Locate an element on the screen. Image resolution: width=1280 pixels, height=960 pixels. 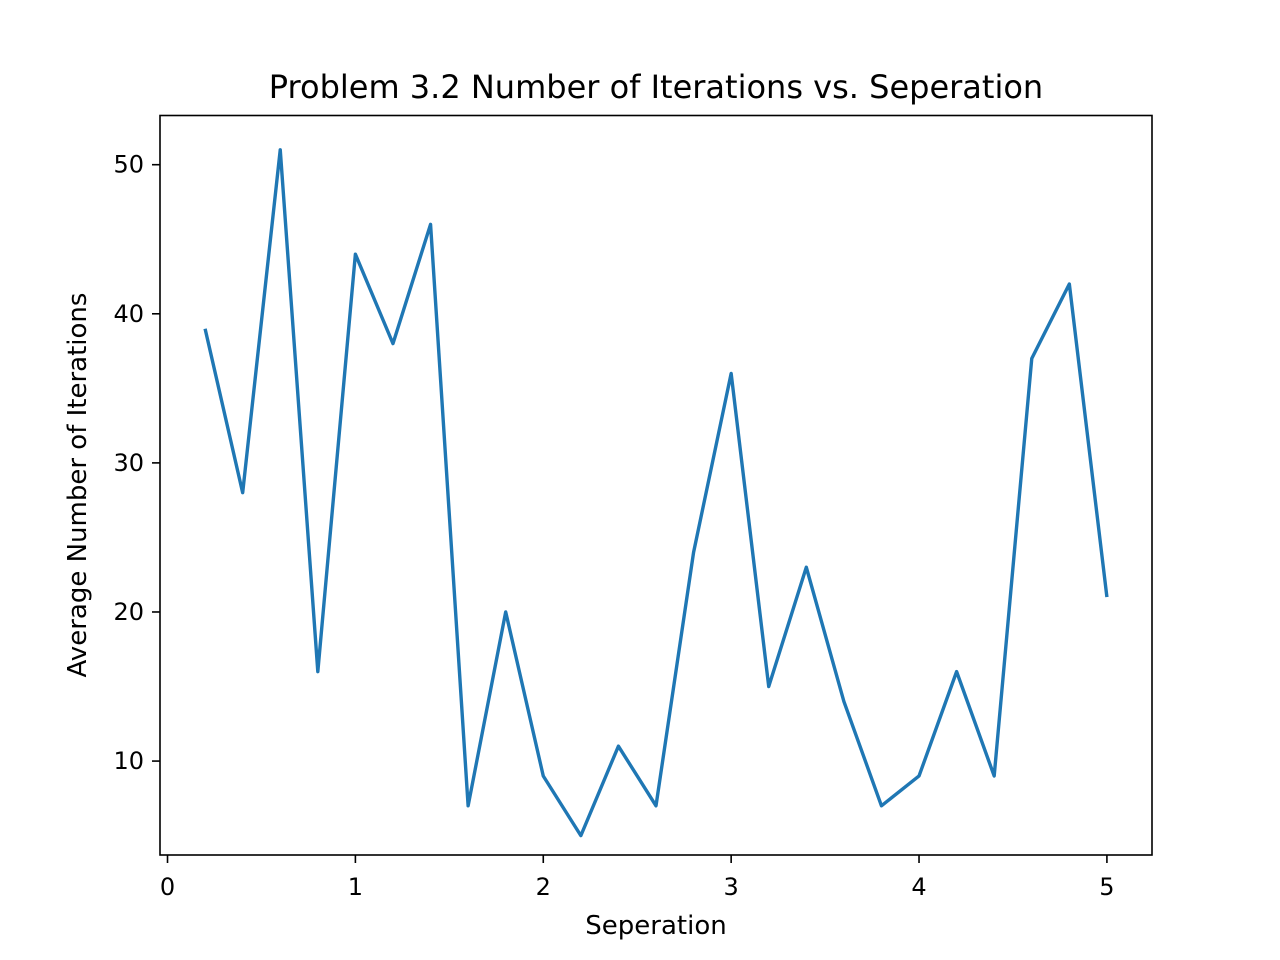
y-tick-label: 20 is located at coordinates (128, 612).